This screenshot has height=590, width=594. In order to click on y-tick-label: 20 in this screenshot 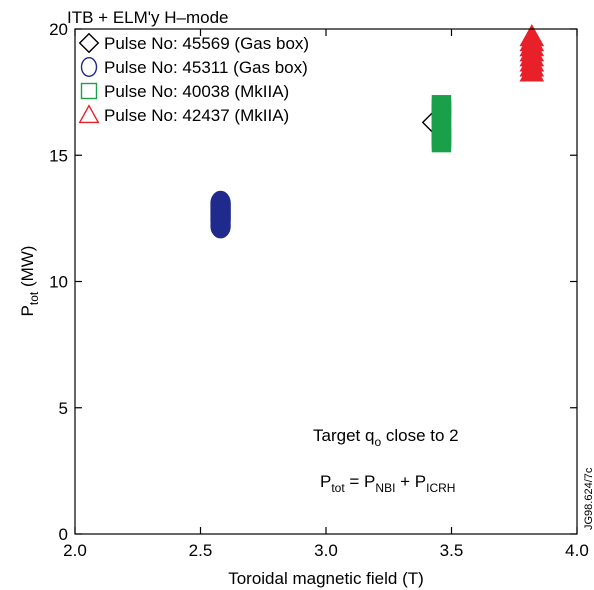, I will do `click(58, 29)`.